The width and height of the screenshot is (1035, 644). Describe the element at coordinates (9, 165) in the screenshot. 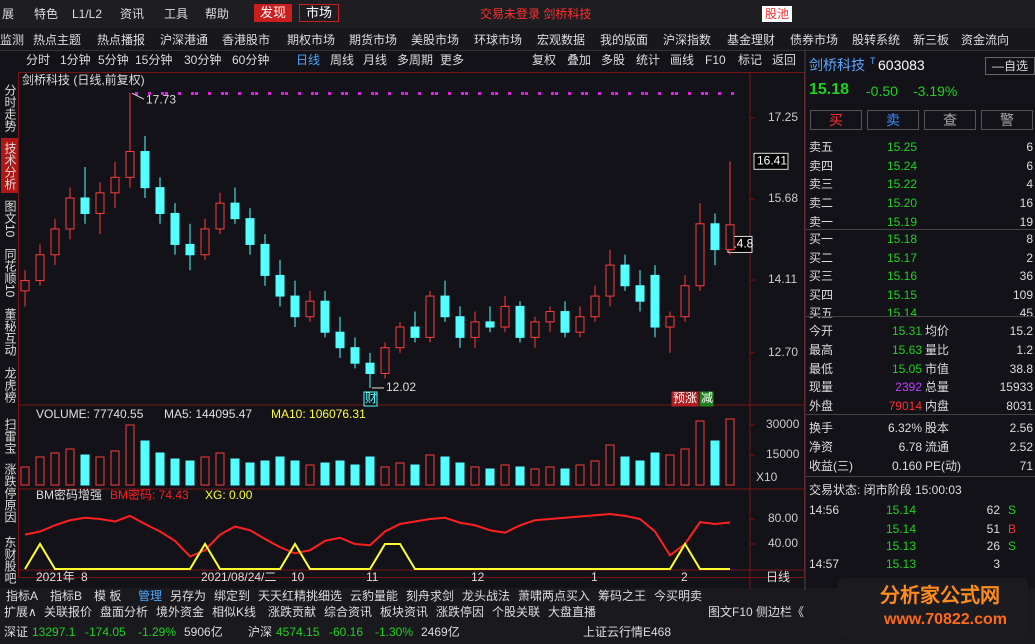

I see `side-tab: 技术分析` at that location.